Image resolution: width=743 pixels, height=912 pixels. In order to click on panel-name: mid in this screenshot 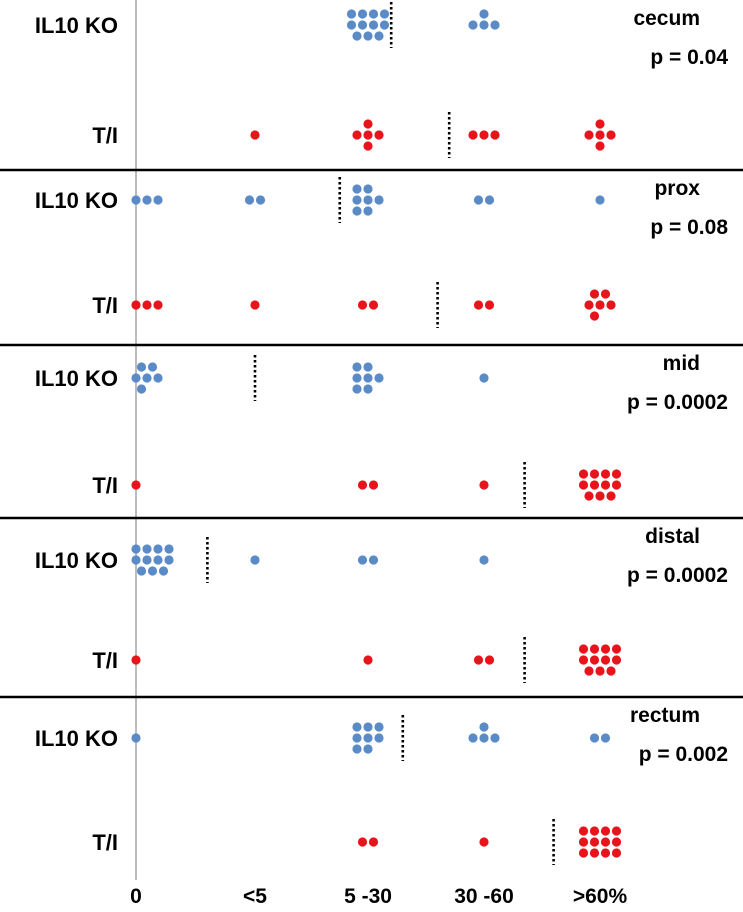, I will do `click(681, 363)`.